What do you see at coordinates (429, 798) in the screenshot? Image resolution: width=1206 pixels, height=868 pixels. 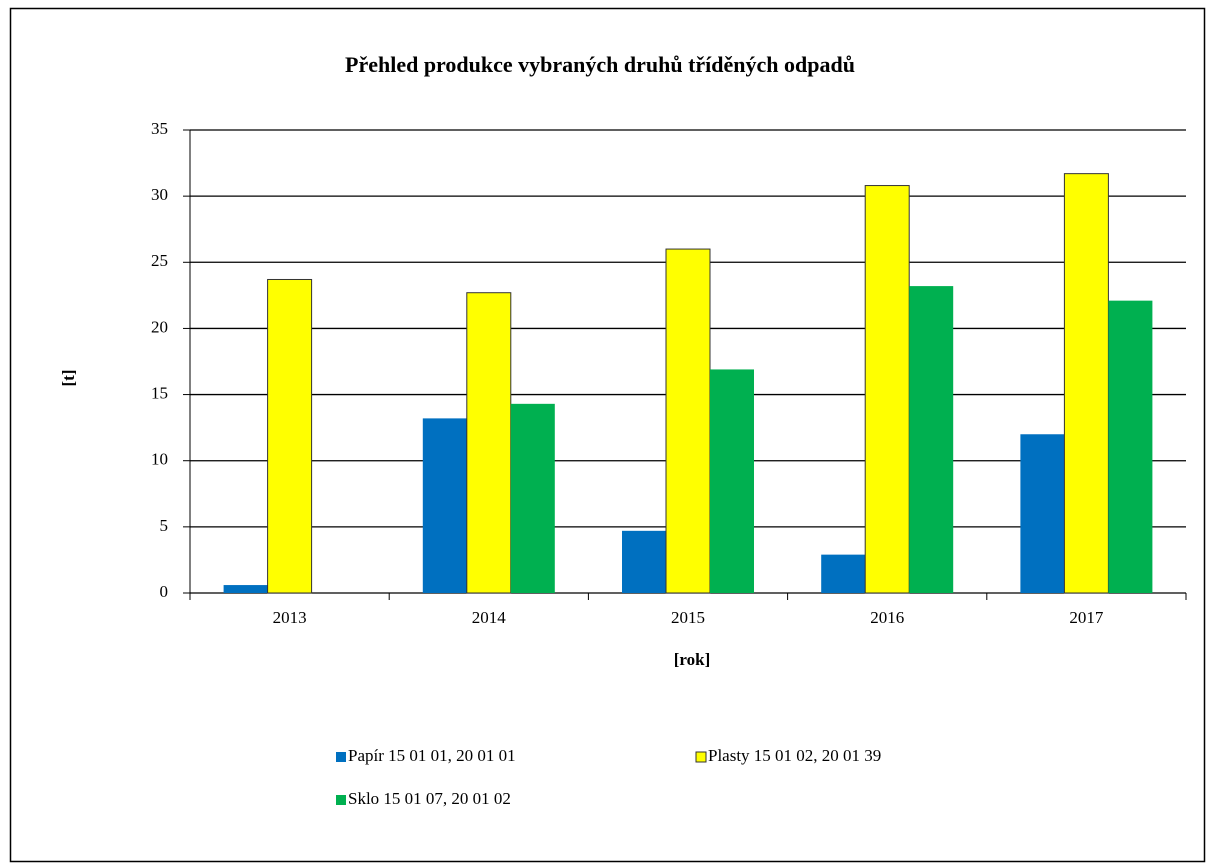 I see `legend-label: Sklo 15 01 07, 20 01 02` at bounding box center [429, 798].